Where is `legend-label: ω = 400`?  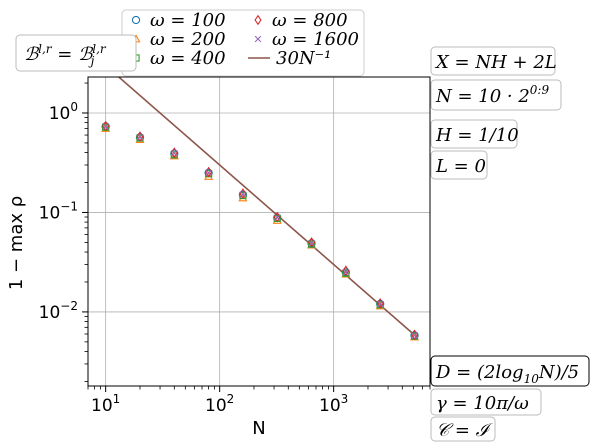 legend-label: ω = 400 is located at coordinates (188, 58).